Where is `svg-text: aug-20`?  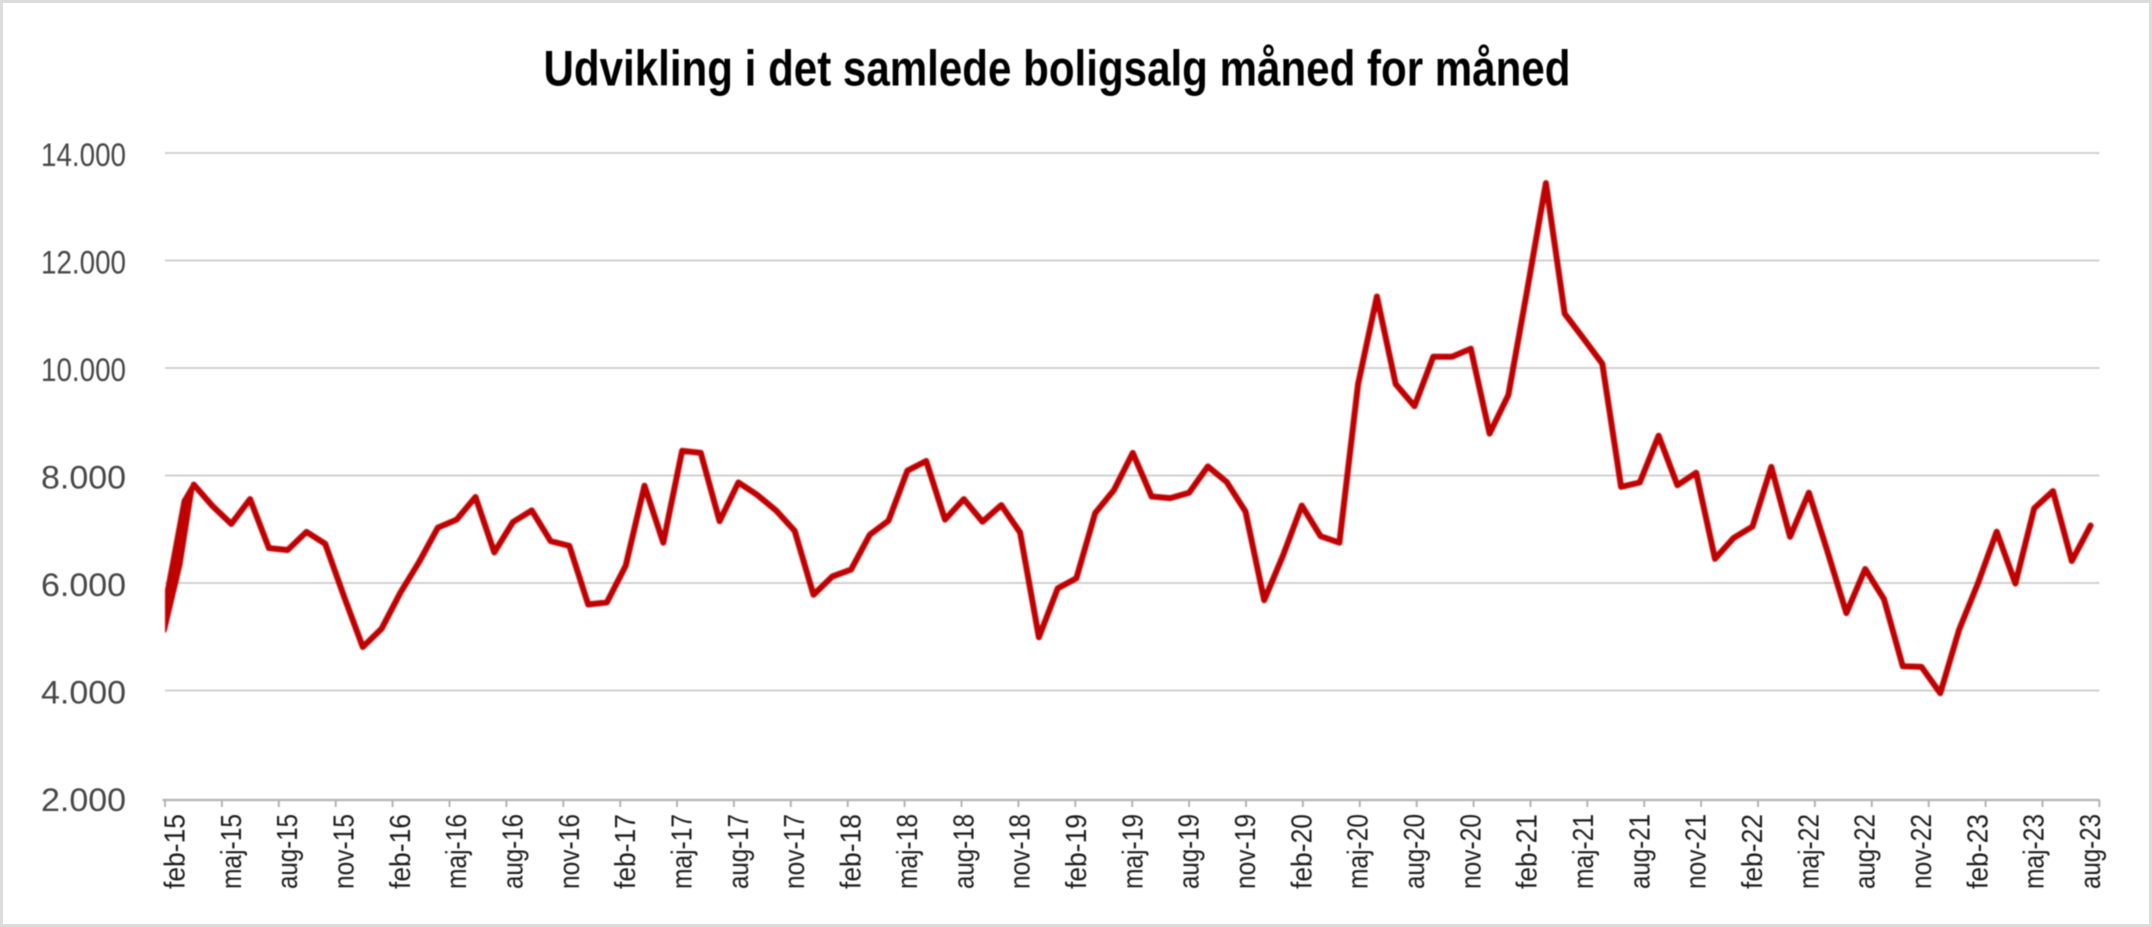 svg-text: aug-20 is located at coordinates (1415, 851).